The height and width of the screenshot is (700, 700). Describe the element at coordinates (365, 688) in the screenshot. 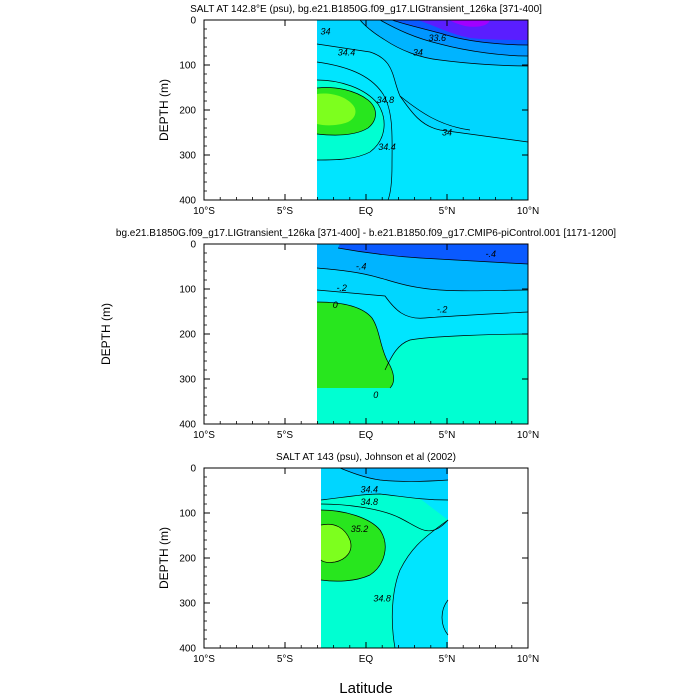

I see `figure-xlabel: Latitude` at that location.